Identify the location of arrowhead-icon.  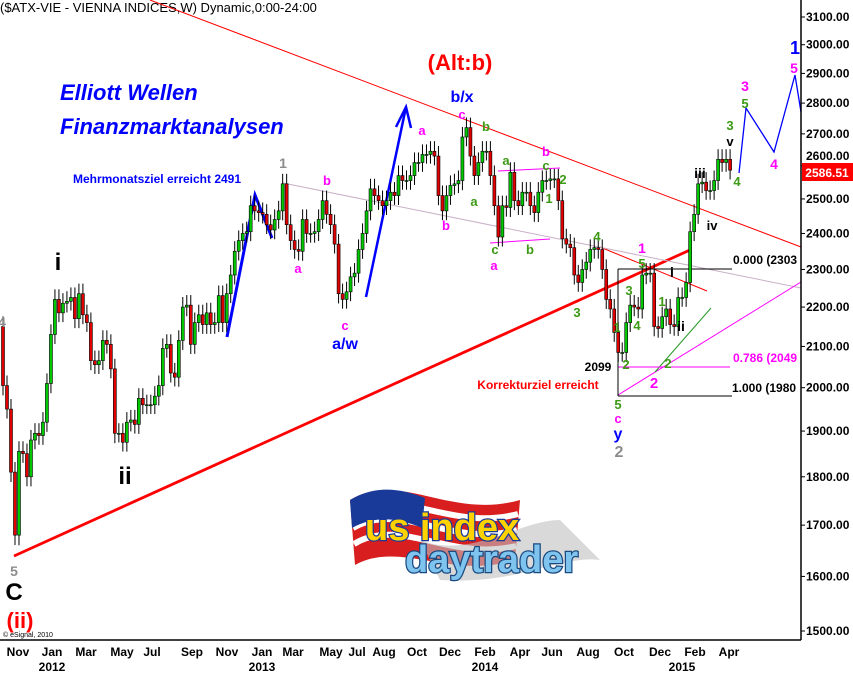
(403, 116).